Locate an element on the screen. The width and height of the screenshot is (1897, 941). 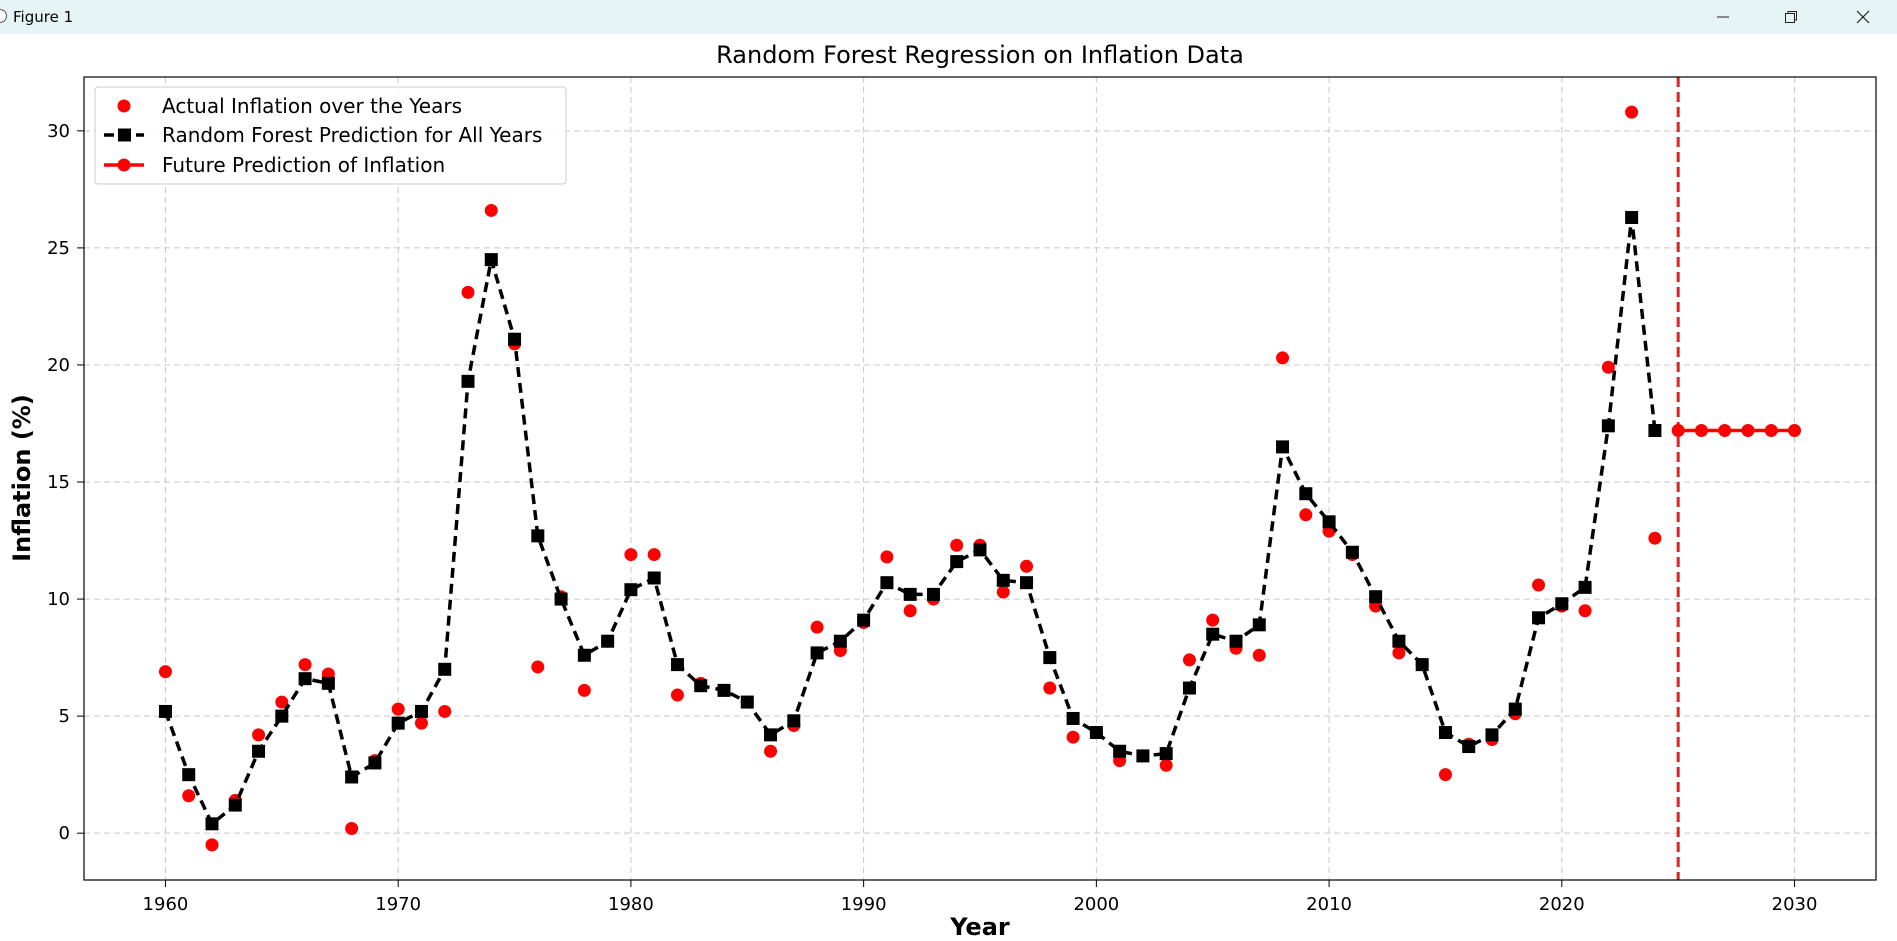
y-tick-label: 0 is located at coordinates (64, 833).